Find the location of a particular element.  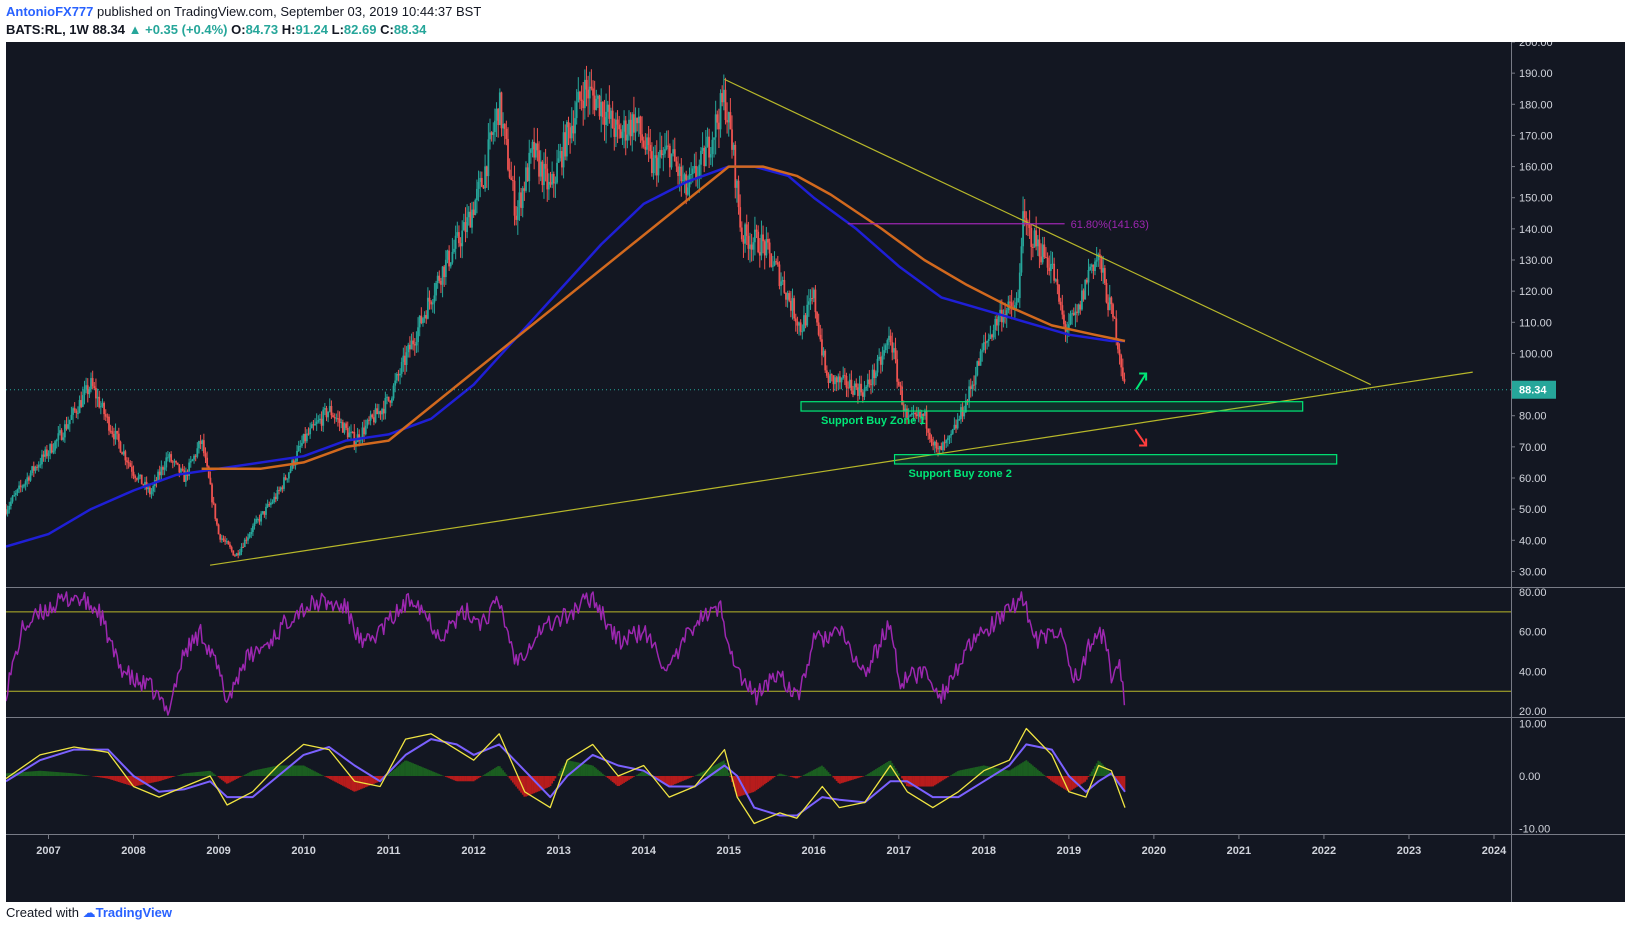

price-tick-label: 60.00 is located at coordinates (1533, 479).